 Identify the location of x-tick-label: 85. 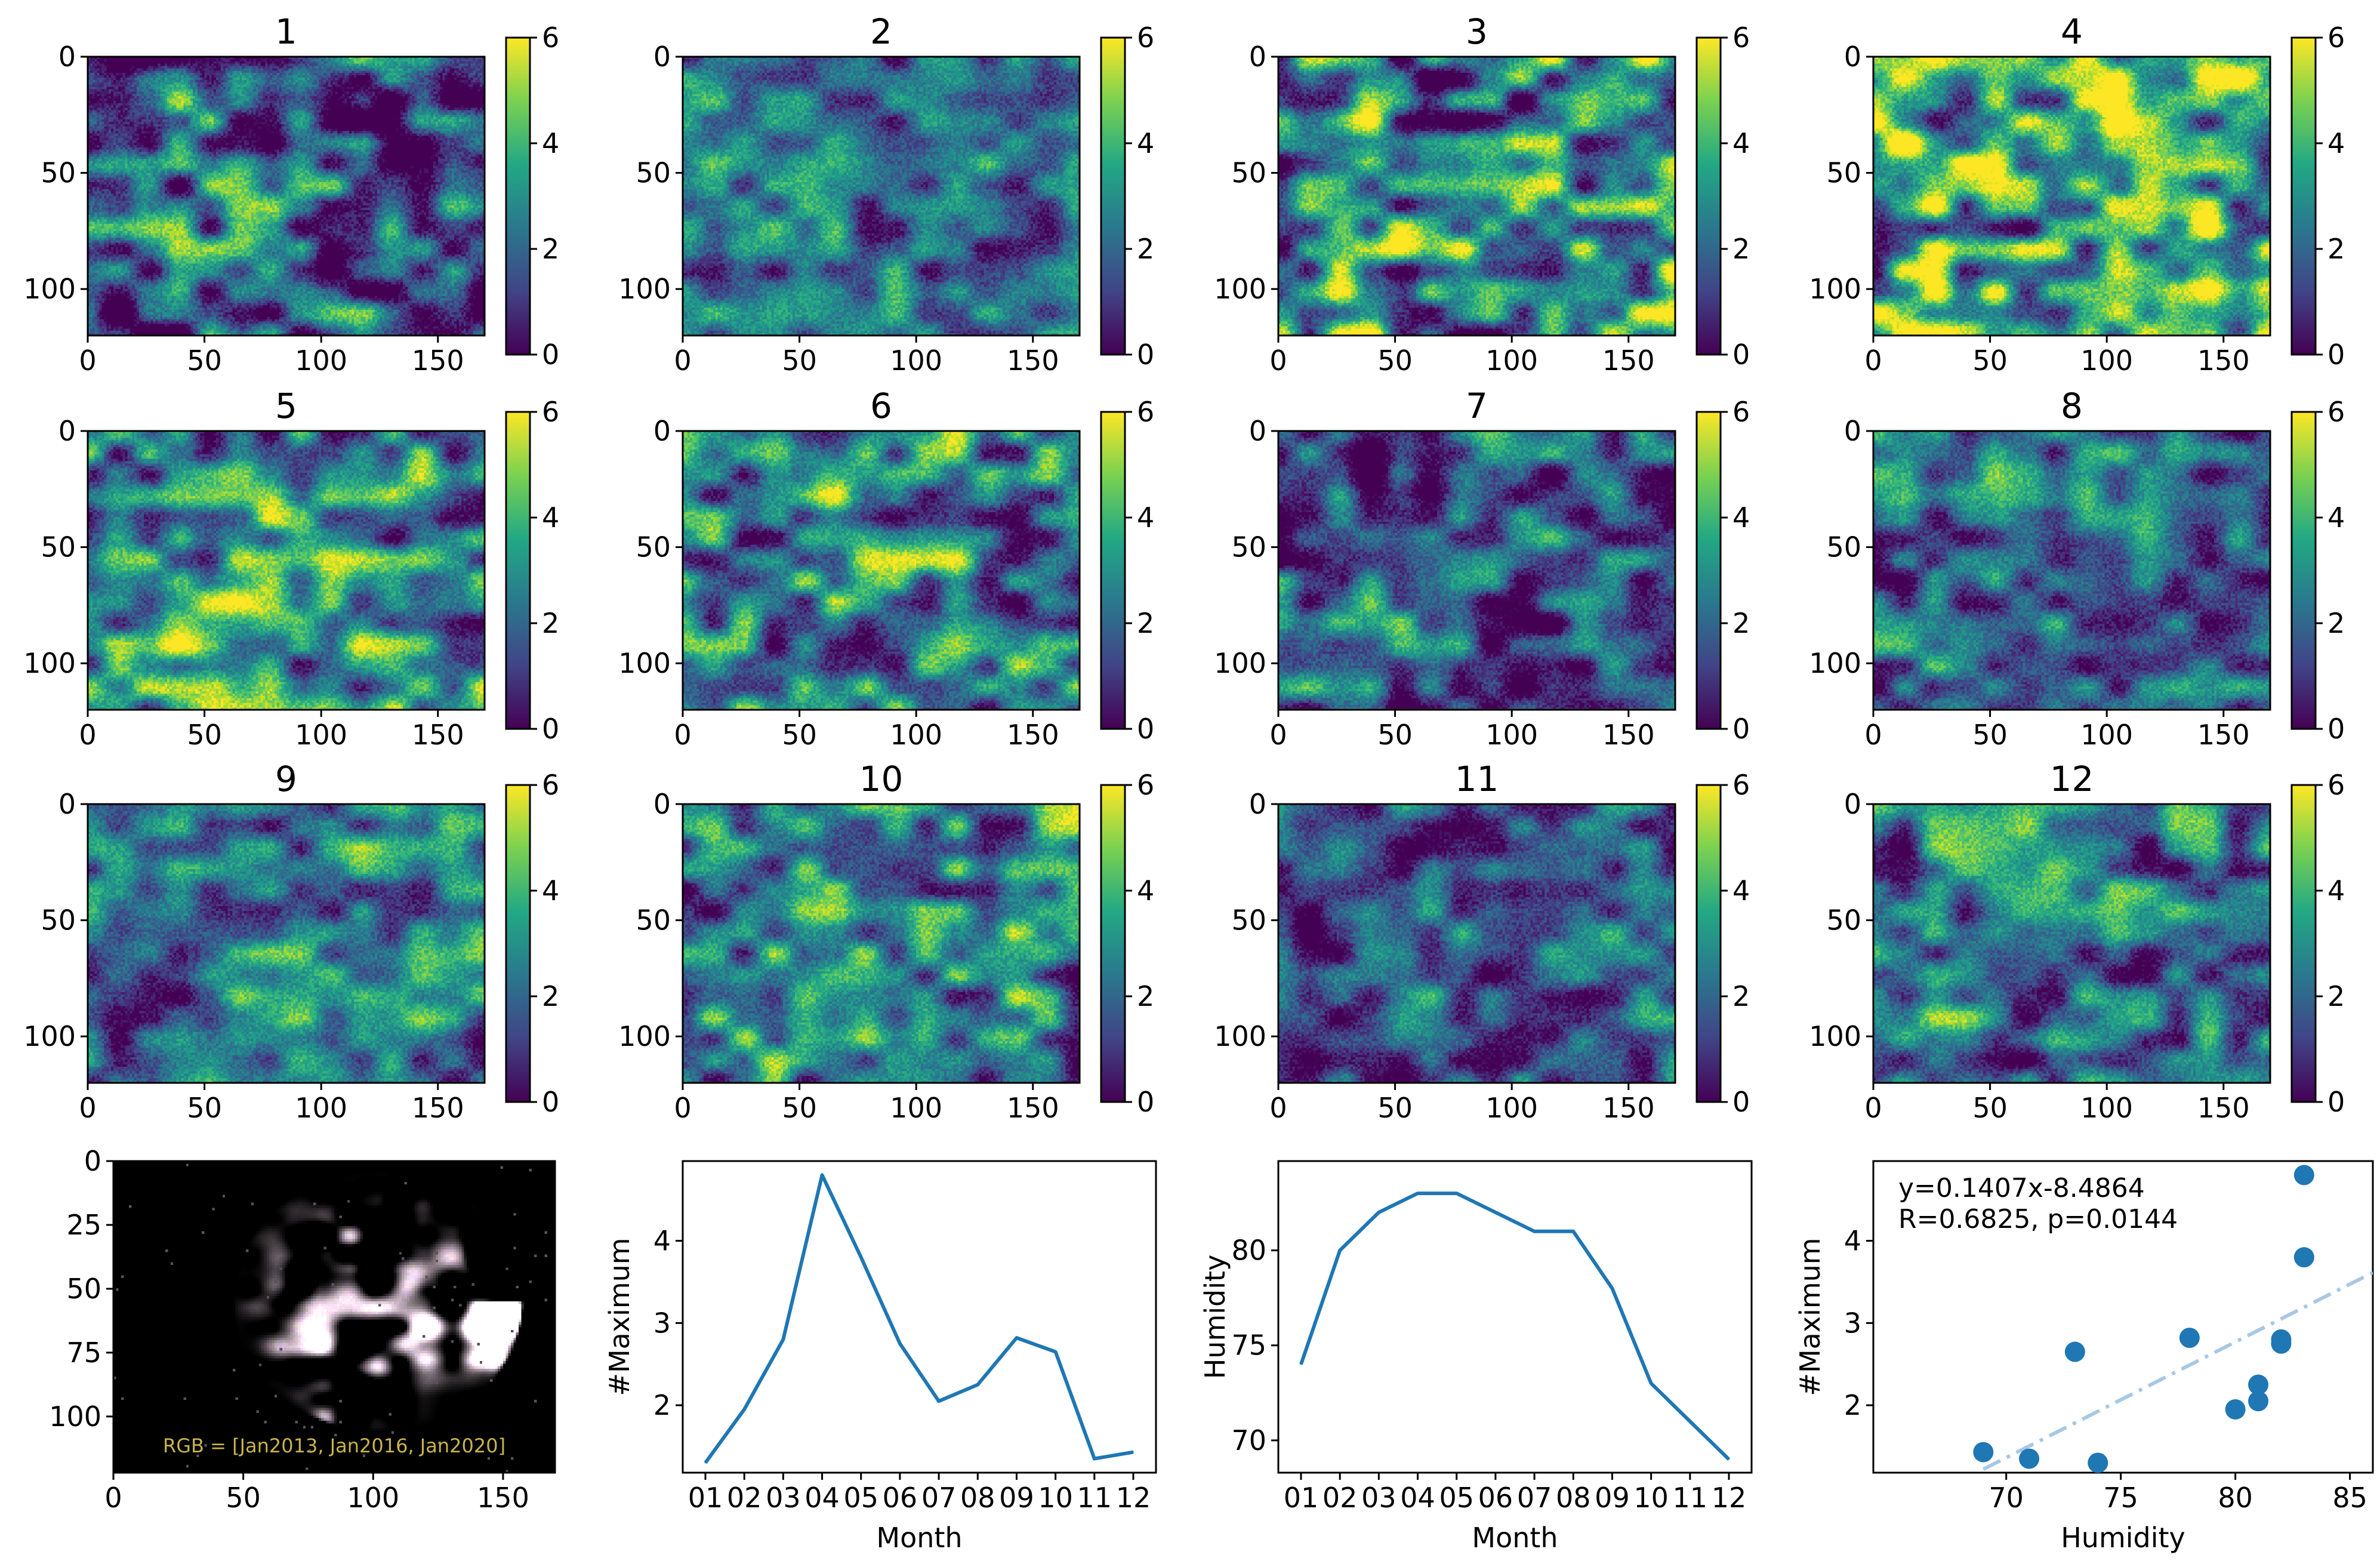
(2349, 1498).